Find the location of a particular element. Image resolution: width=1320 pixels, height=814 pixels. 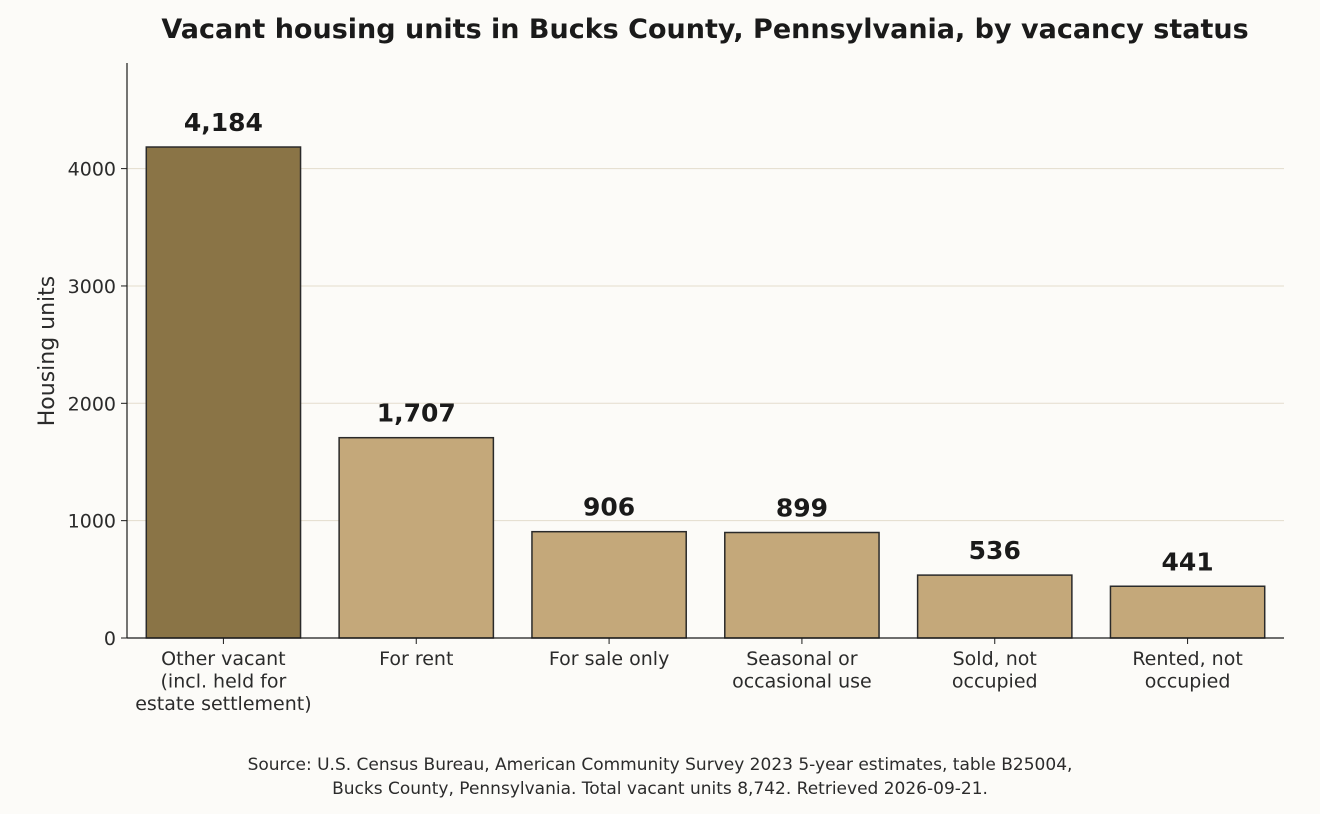

x-tick-label-line: occasional use is located at coordinates (802, 682).